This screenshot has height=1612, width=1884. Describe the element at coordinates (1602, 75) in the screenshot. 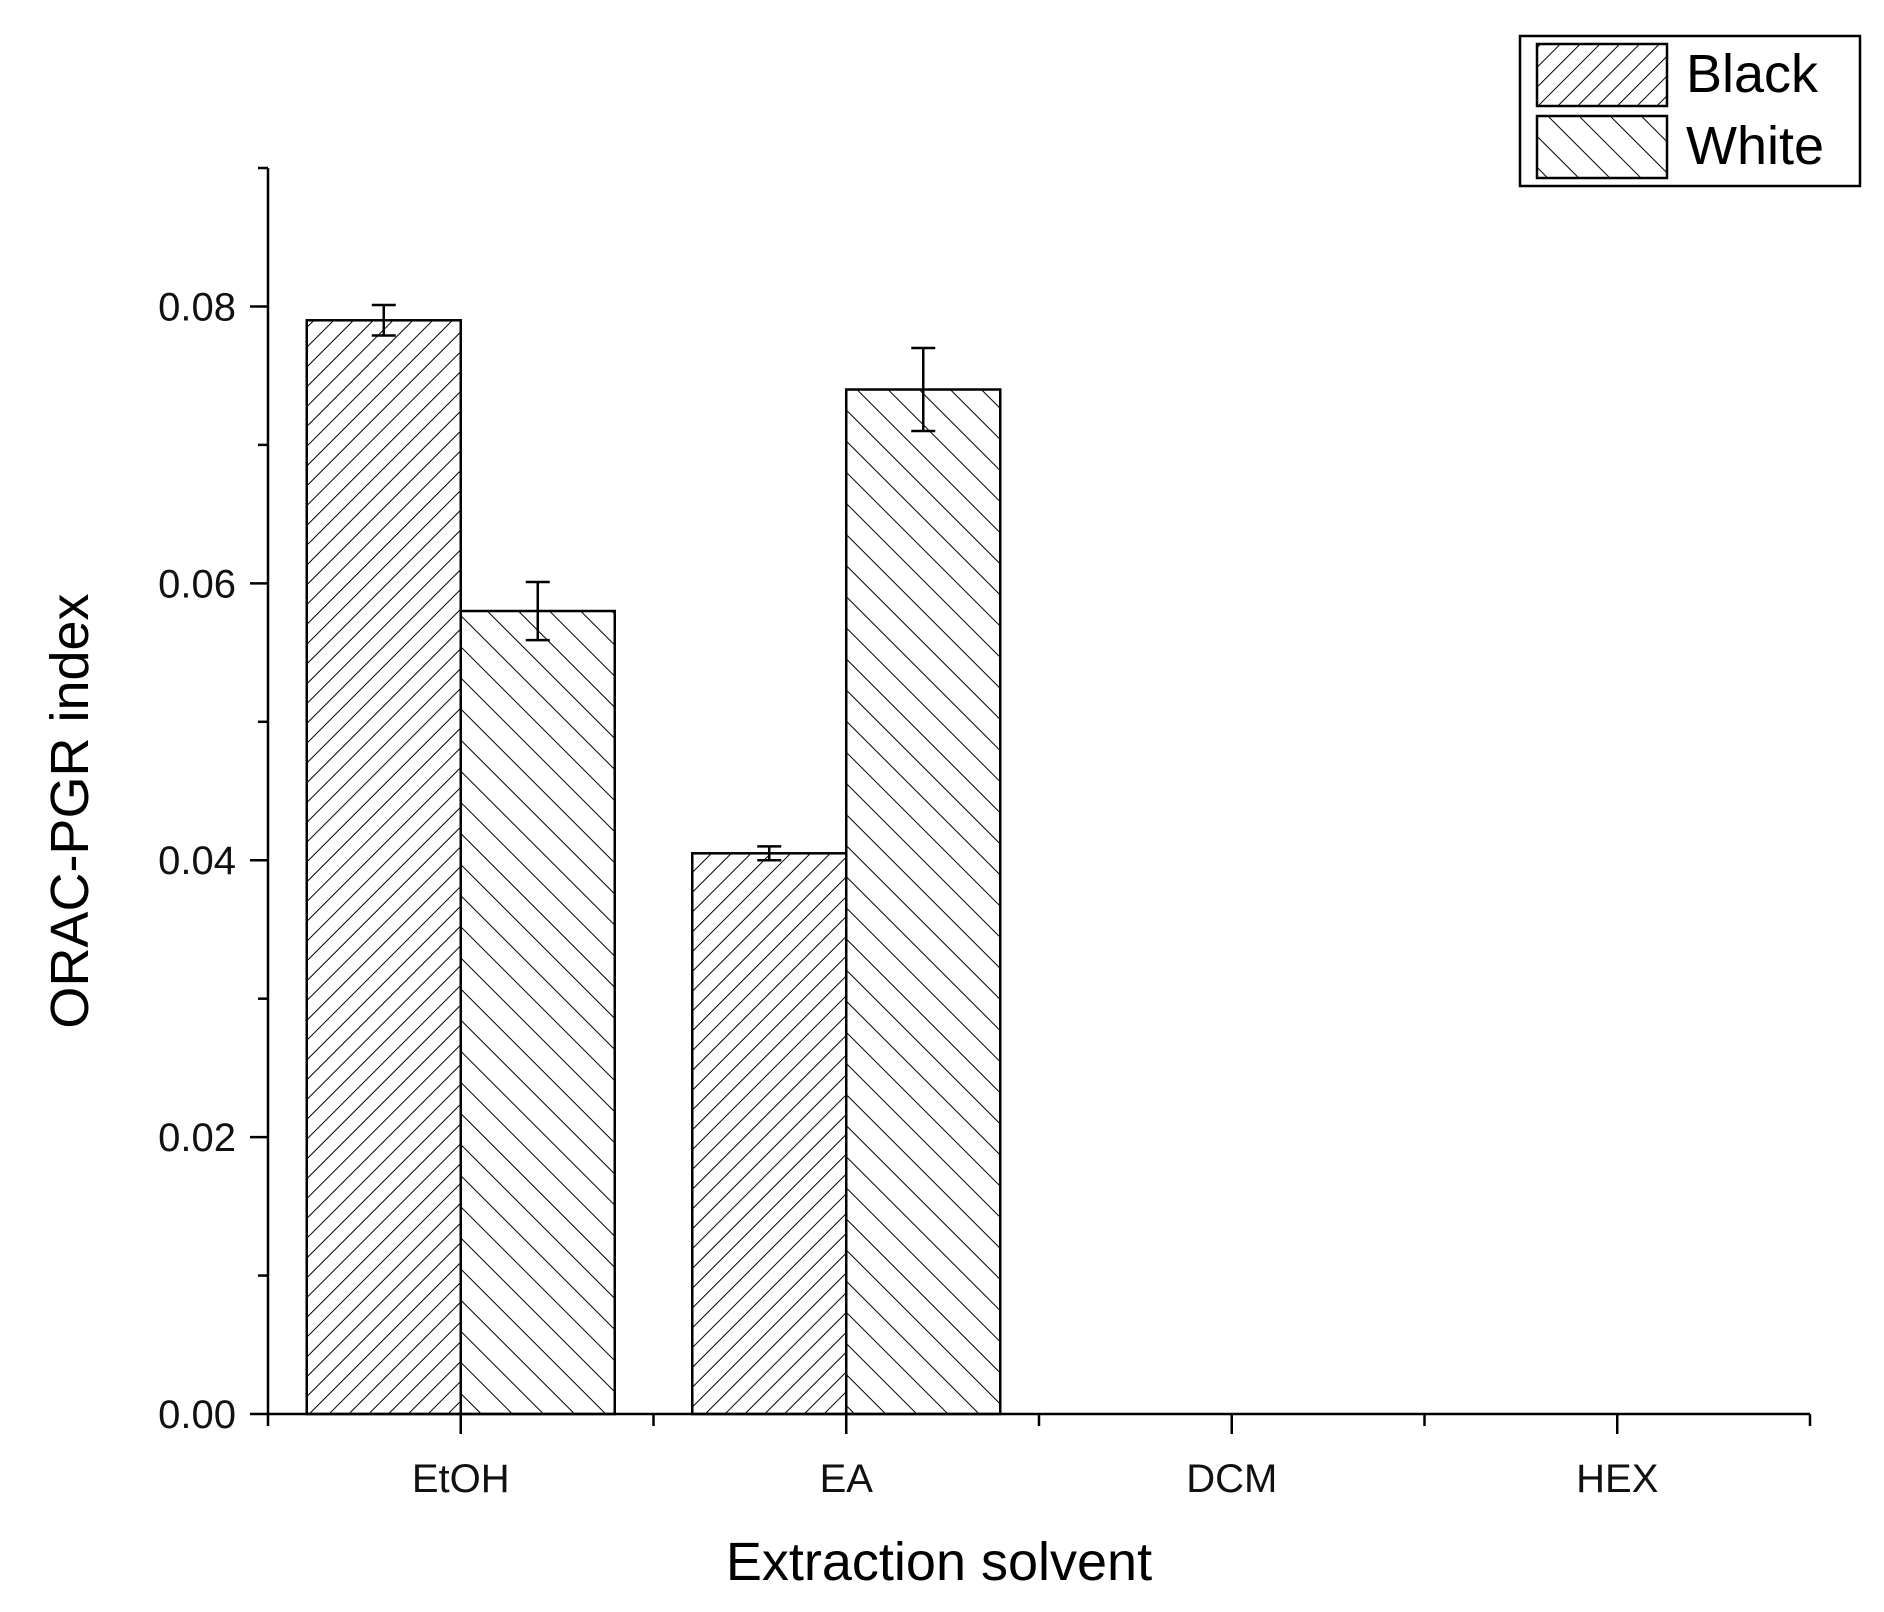

I see `legend-swatch-black` at that location.